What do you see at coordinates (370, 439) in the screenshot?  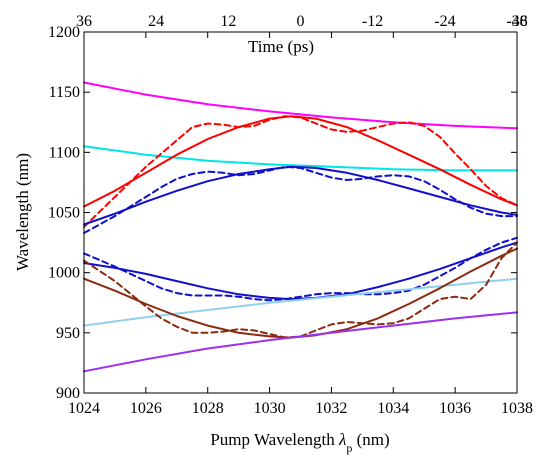 I see `x-axis-title-unit: (nm)` at bounding box center [370, 439].